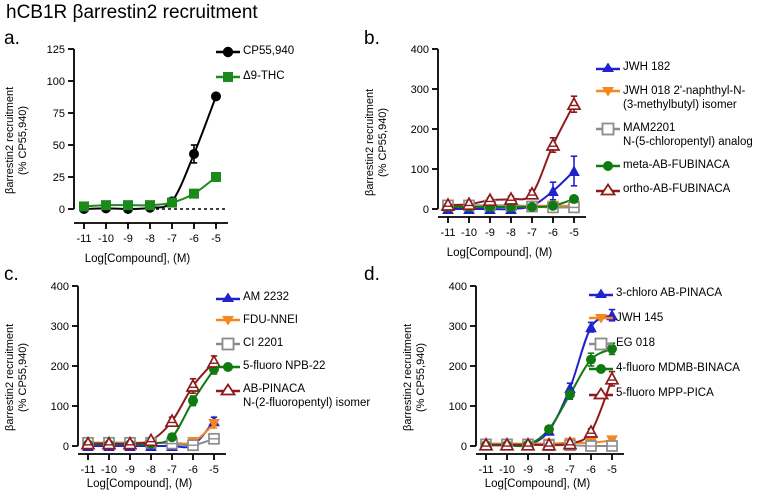 The image size is (778, 491). I want to click on panel-a-ytick-25: 25, so click(59, 178).